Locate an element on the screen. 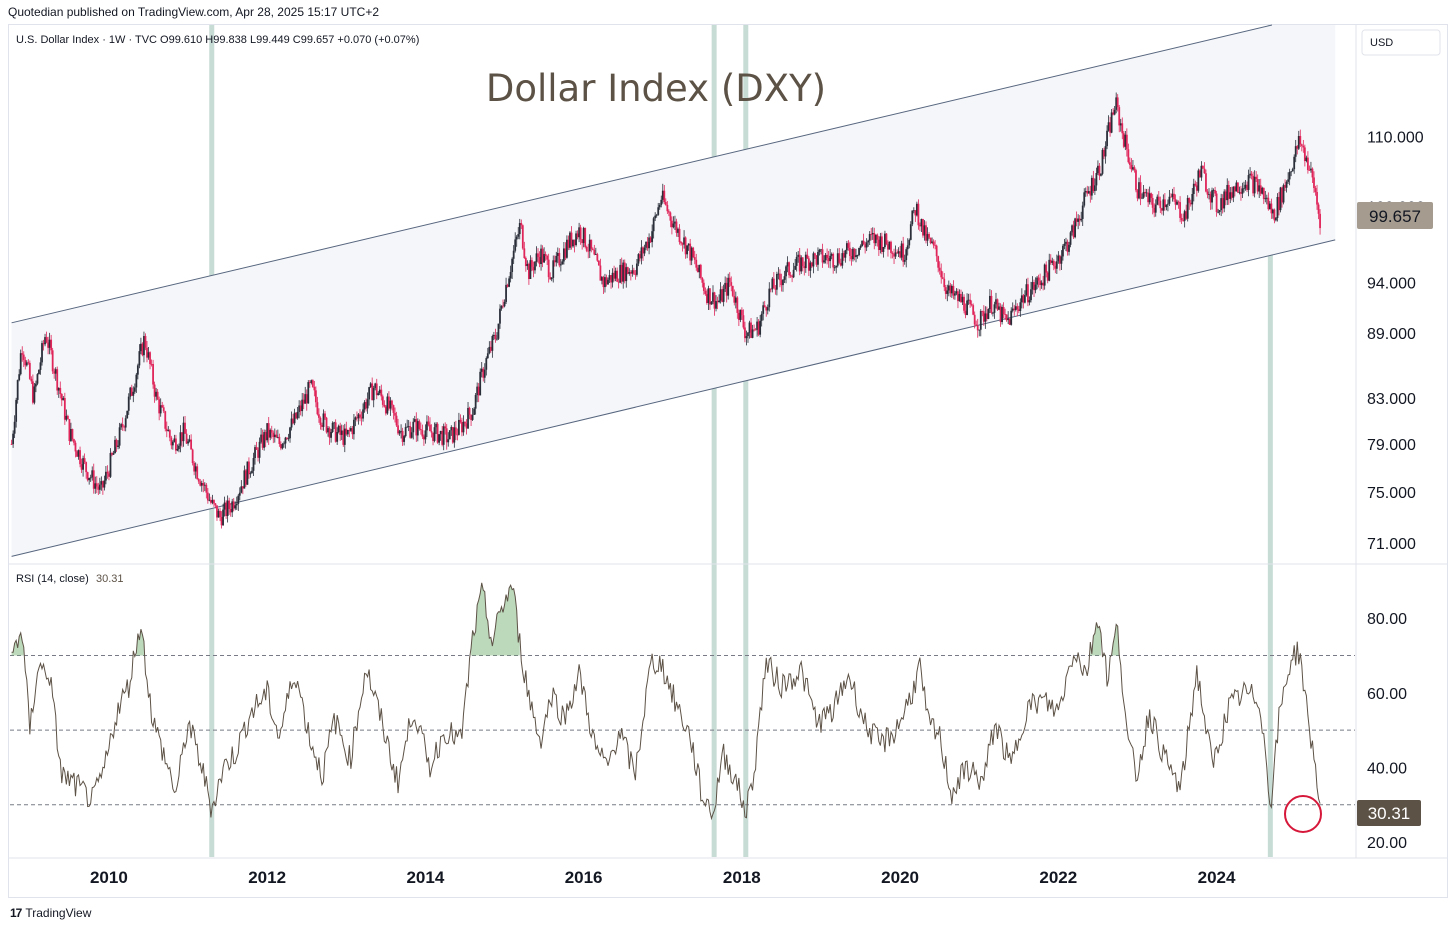 The image size is (1456, 932). price-tick-label: 110.000 is located at coordinates (1395, 137).